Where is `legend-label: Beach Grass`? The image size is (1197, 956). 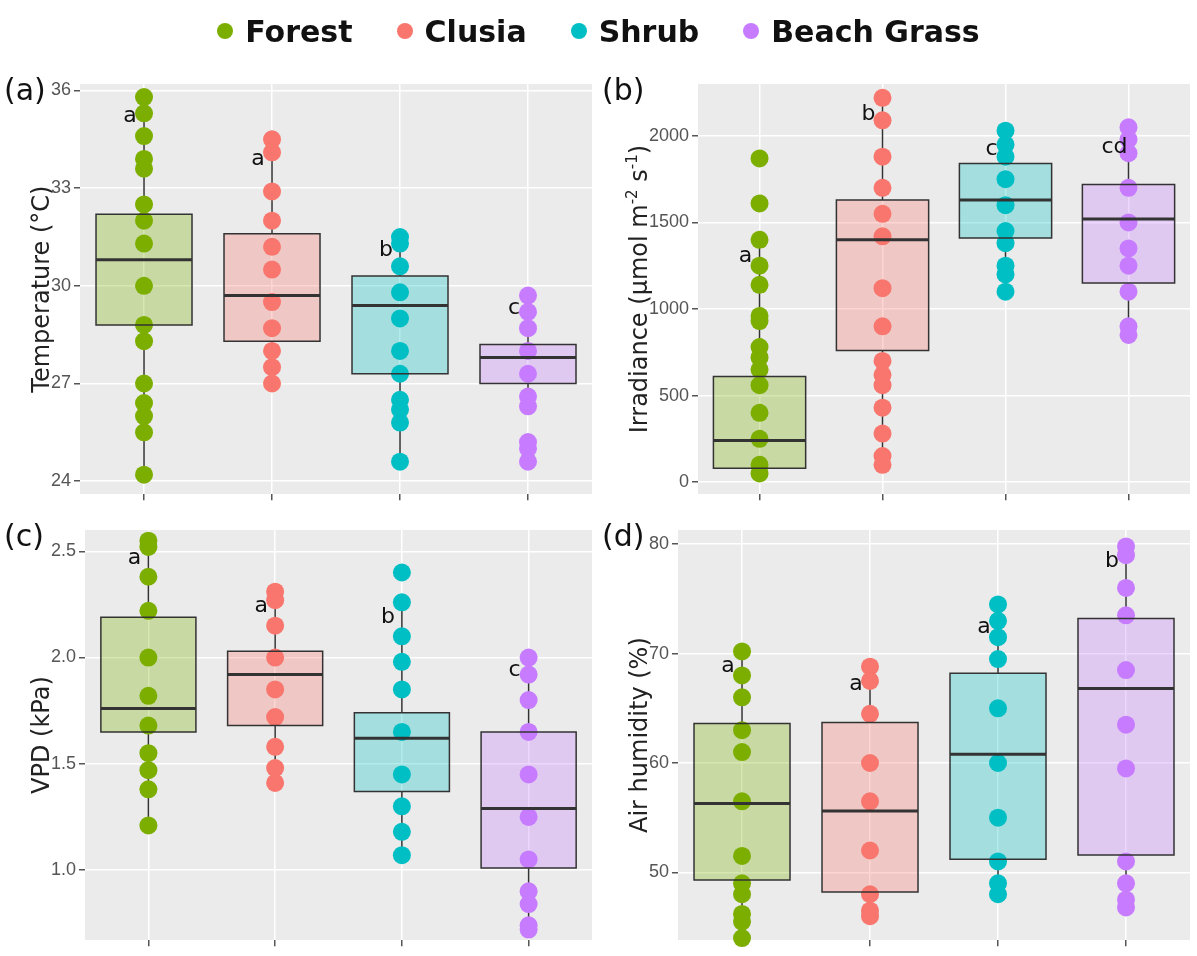 legend-label: Beach Grass is located at coordinates (875, 31).